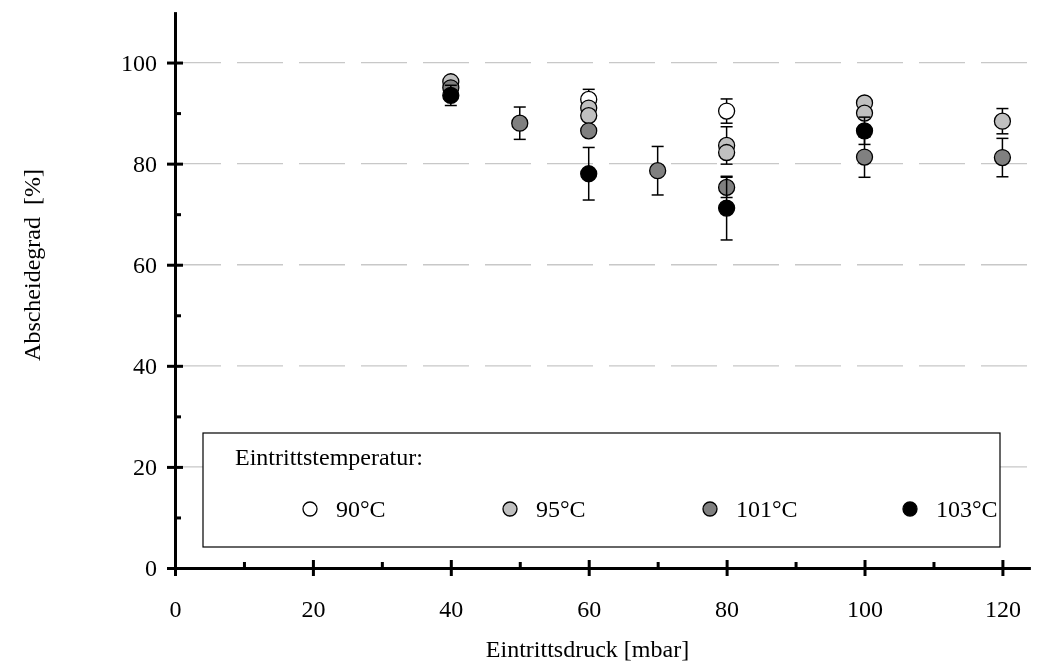 Image resolution: width=1055 pixels, height=667 pixels. What do you see at coordinates (865, 609) in the screenshot?
I see `x-tick-label: 100` at bounding box center [865, 609].